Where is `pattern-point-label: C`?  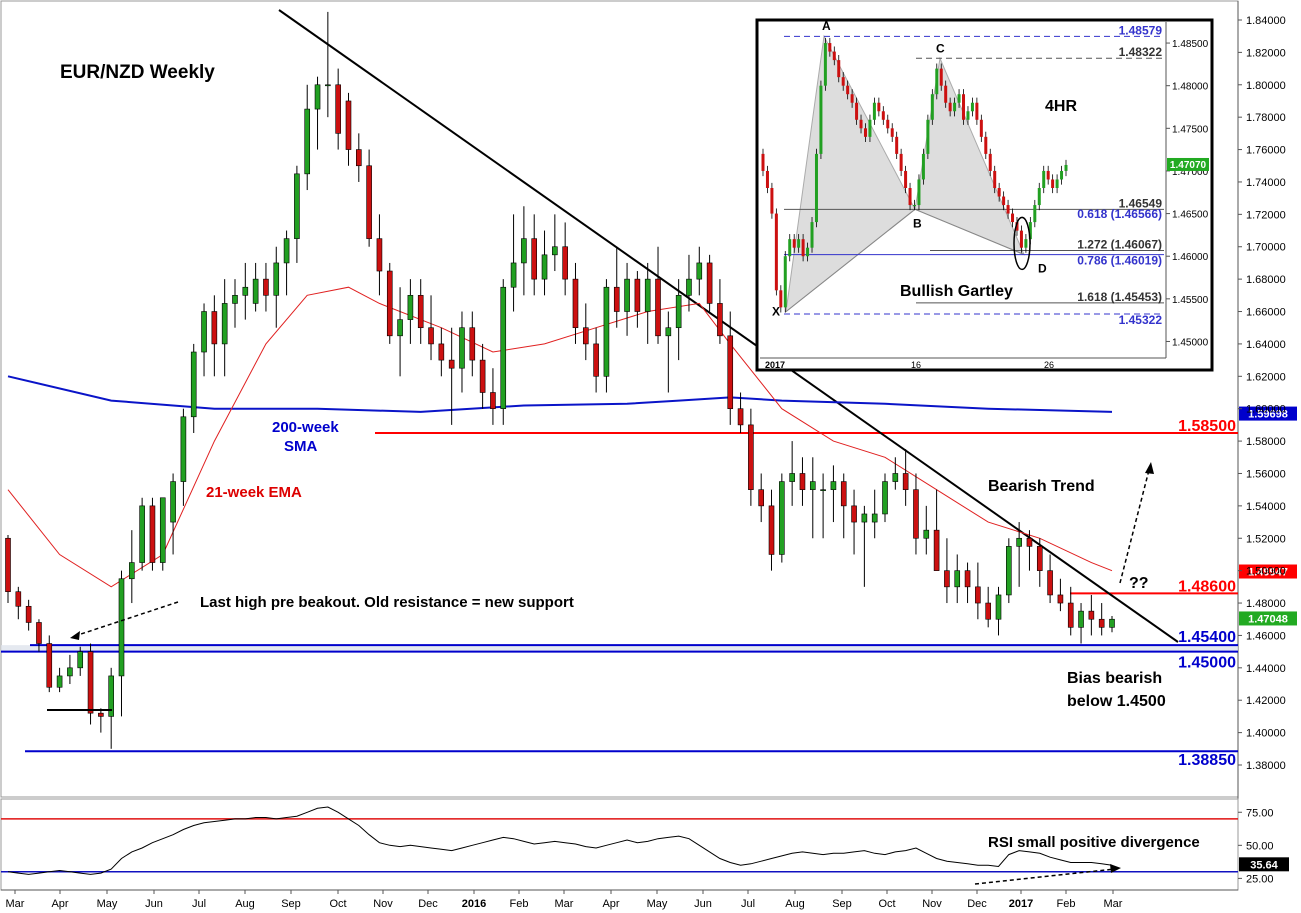
pattern-point-label: C is located at coordinates (940, 48).